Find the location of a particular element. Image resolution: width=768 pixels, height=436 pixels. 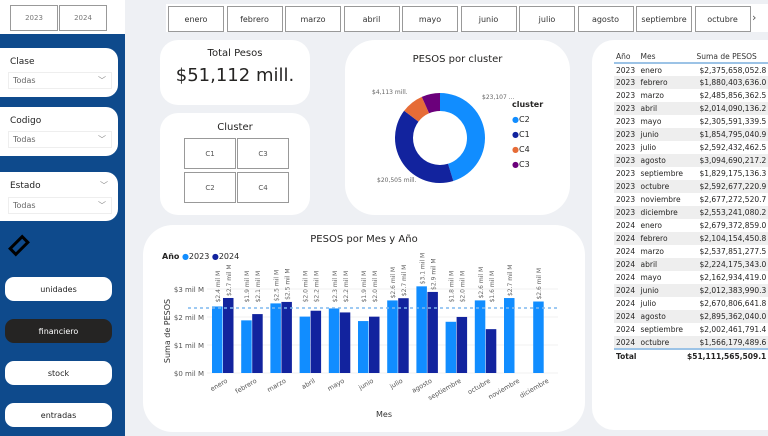

cell-ano: 2023 is located at coordinates (626, 134).